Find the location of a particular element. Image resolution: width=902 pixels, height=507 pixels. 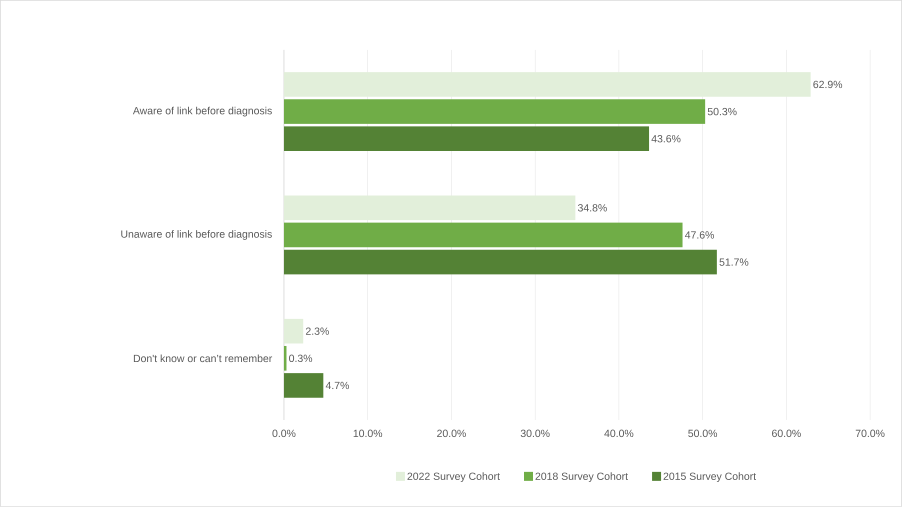

x-tick-label: 20.0% is located at coordinates (451, 434).